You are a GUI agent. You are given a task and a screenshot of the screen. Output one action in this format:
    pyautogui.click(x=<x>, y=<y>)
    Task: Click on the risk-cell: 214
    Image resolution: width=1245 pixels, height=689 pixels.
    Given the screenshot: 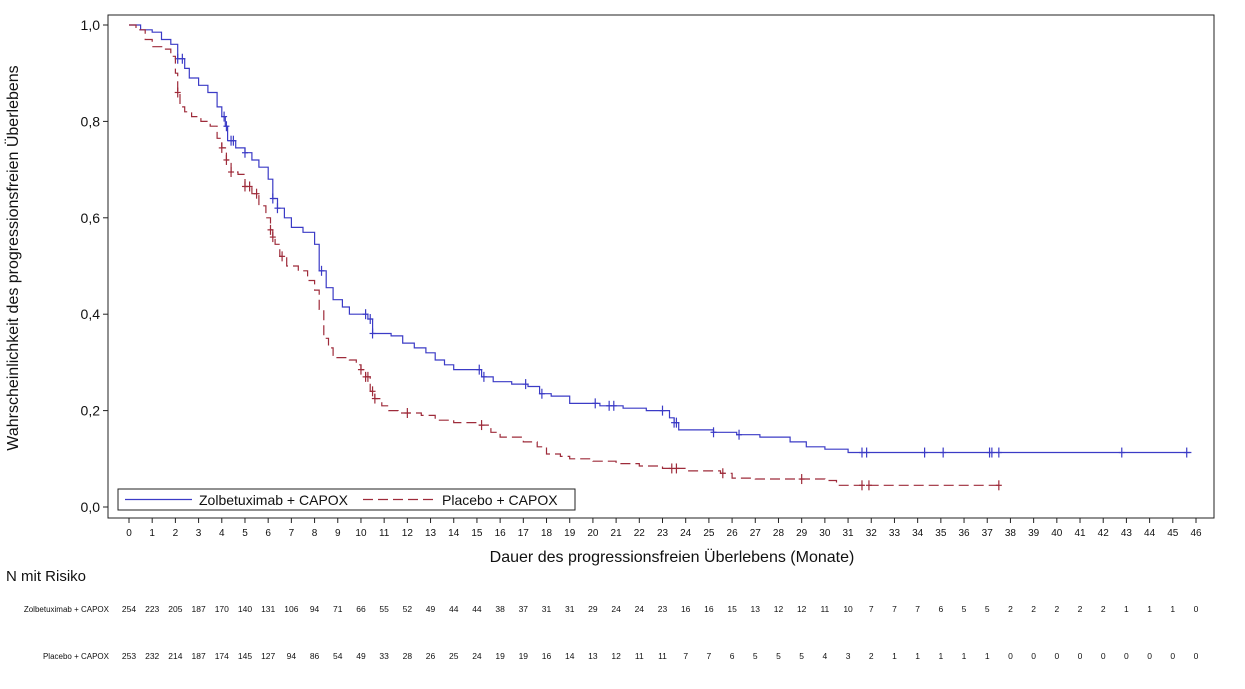 What is the action you would take?
    pyautogui.click(x=175, y=656)
    